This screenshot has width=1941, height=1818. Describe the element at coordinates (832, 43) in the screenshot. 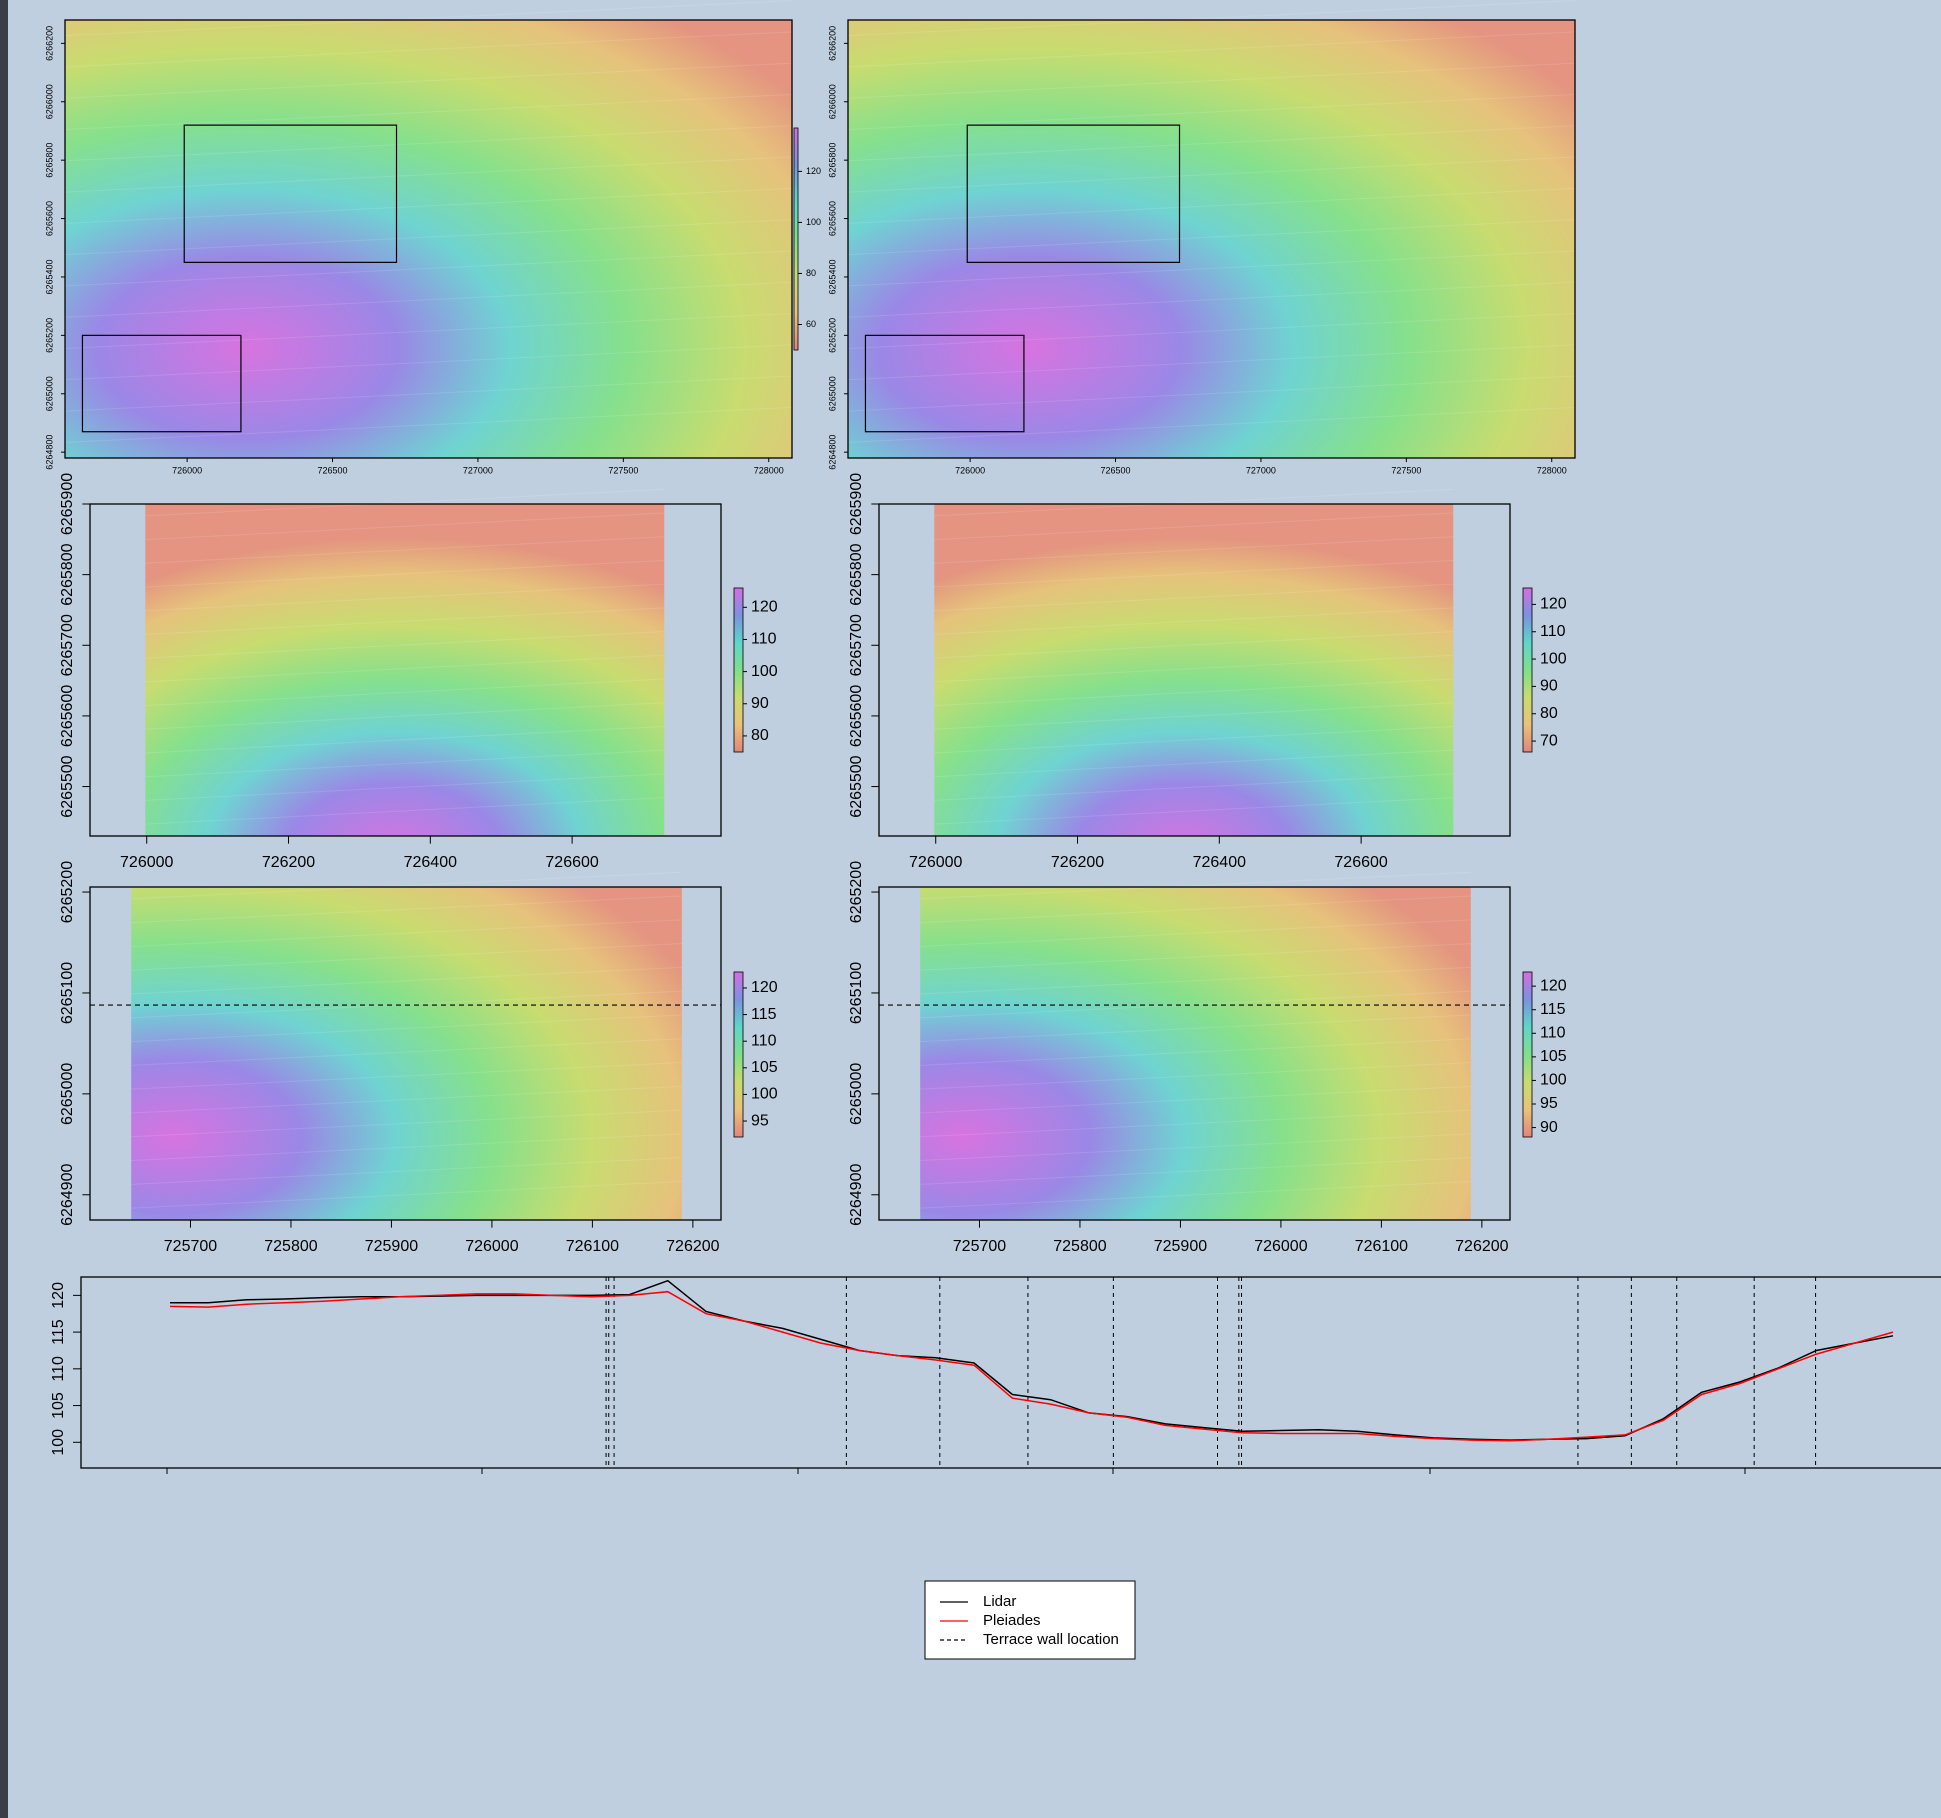

I see `y-tick-label: 6266200` at that location.